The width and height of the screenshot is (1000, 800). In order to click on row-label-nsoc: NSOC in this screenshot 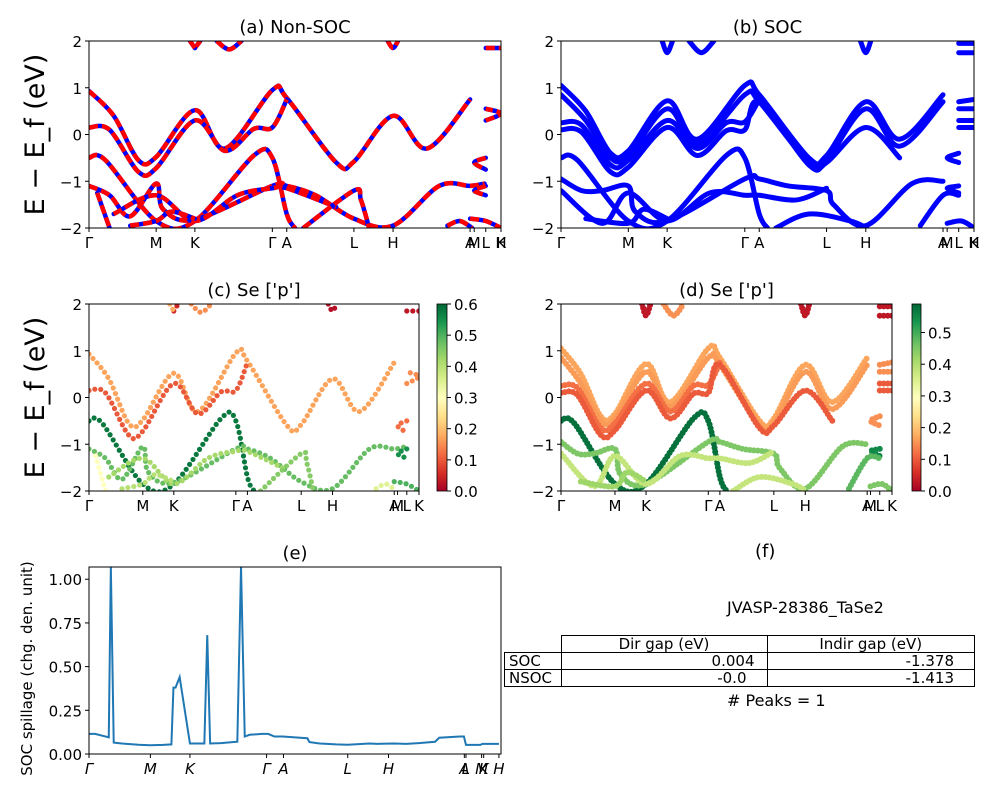, I will do `click(533, 678)`.